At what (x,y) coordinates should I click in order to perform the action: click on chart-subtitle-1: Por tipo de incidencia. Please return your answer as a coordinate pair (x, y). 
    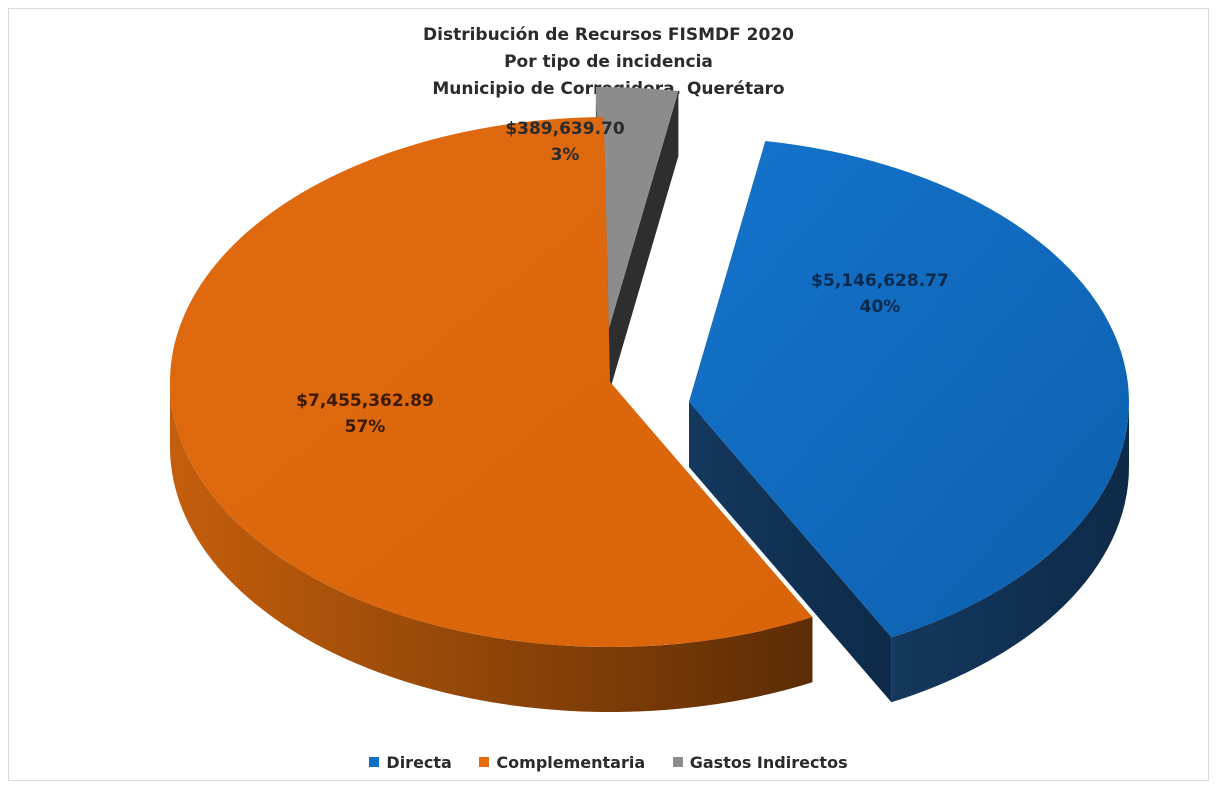
    Looking at the image, I should click on (608, 62).